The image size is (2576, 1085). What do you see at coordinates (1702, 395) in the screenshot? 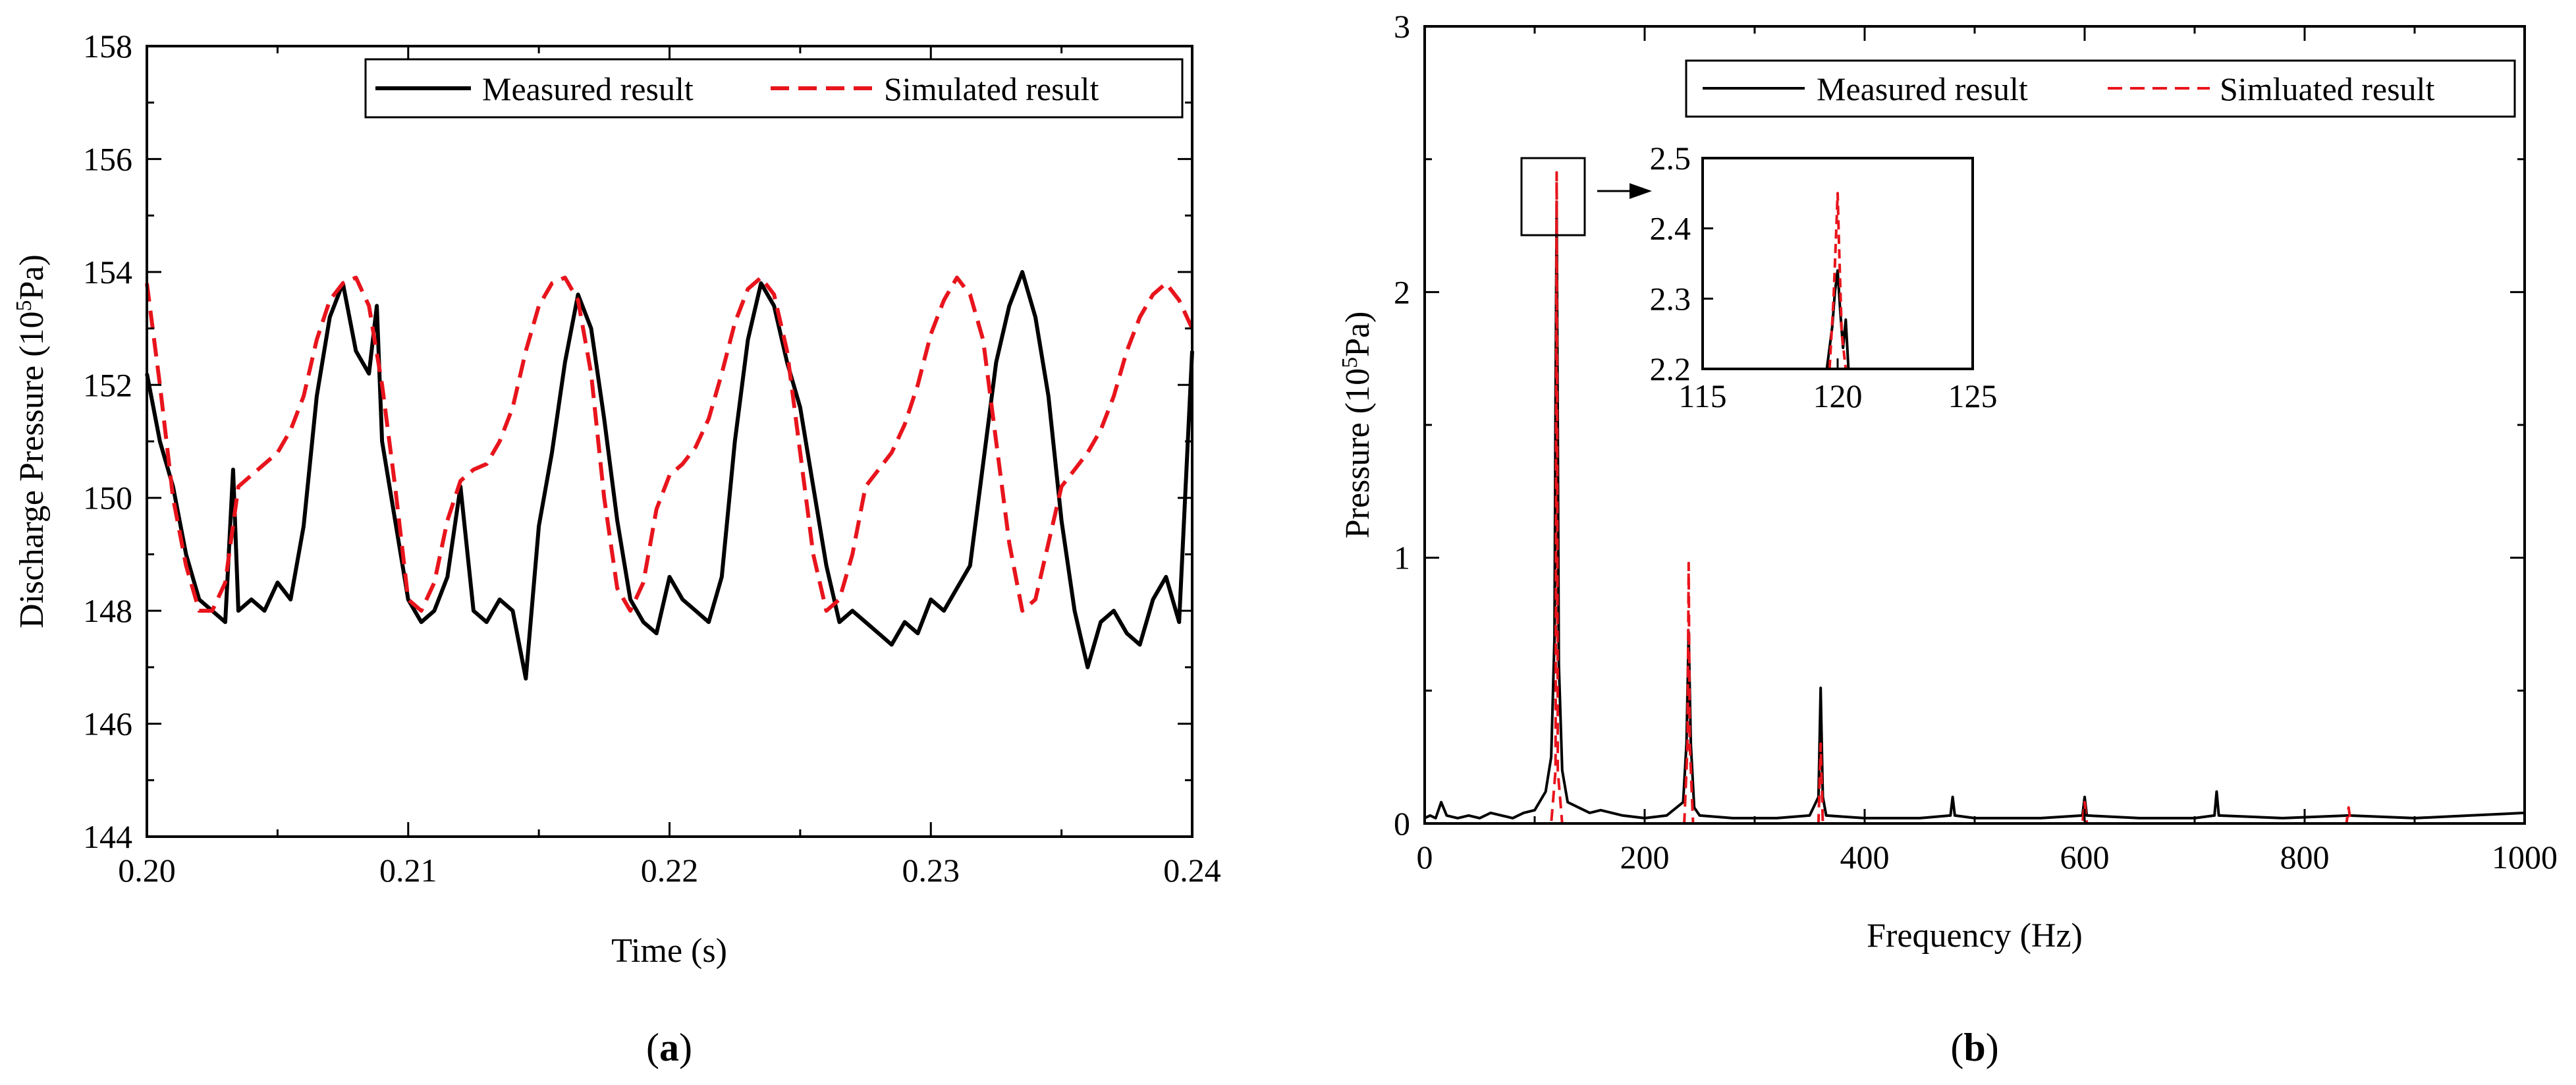
I see `panel-b-inset-x-tick-label: 115` at bounding box center [1702, 395].